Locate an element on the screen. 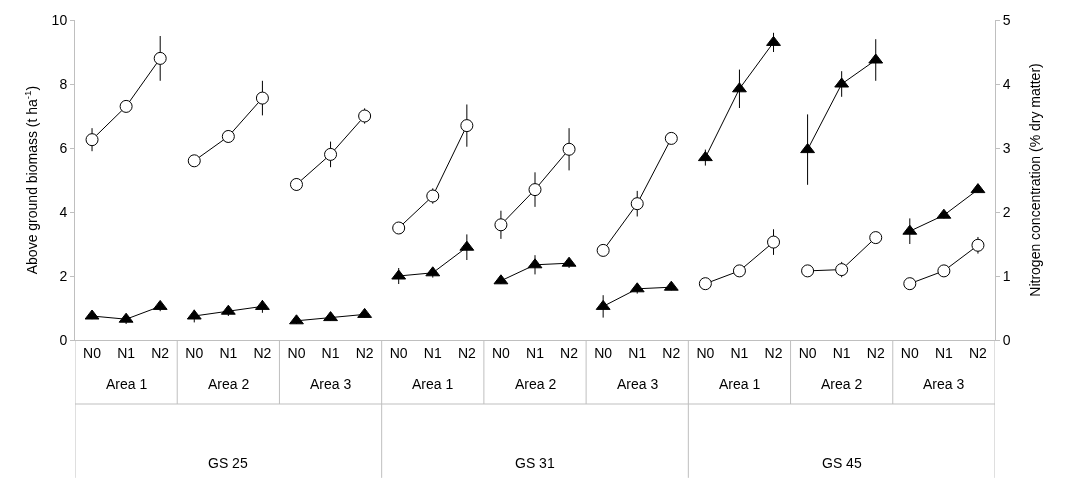 This screenshot has height=480, width=1070. y-tick-label: 8 is located at coordinates (63, 83).